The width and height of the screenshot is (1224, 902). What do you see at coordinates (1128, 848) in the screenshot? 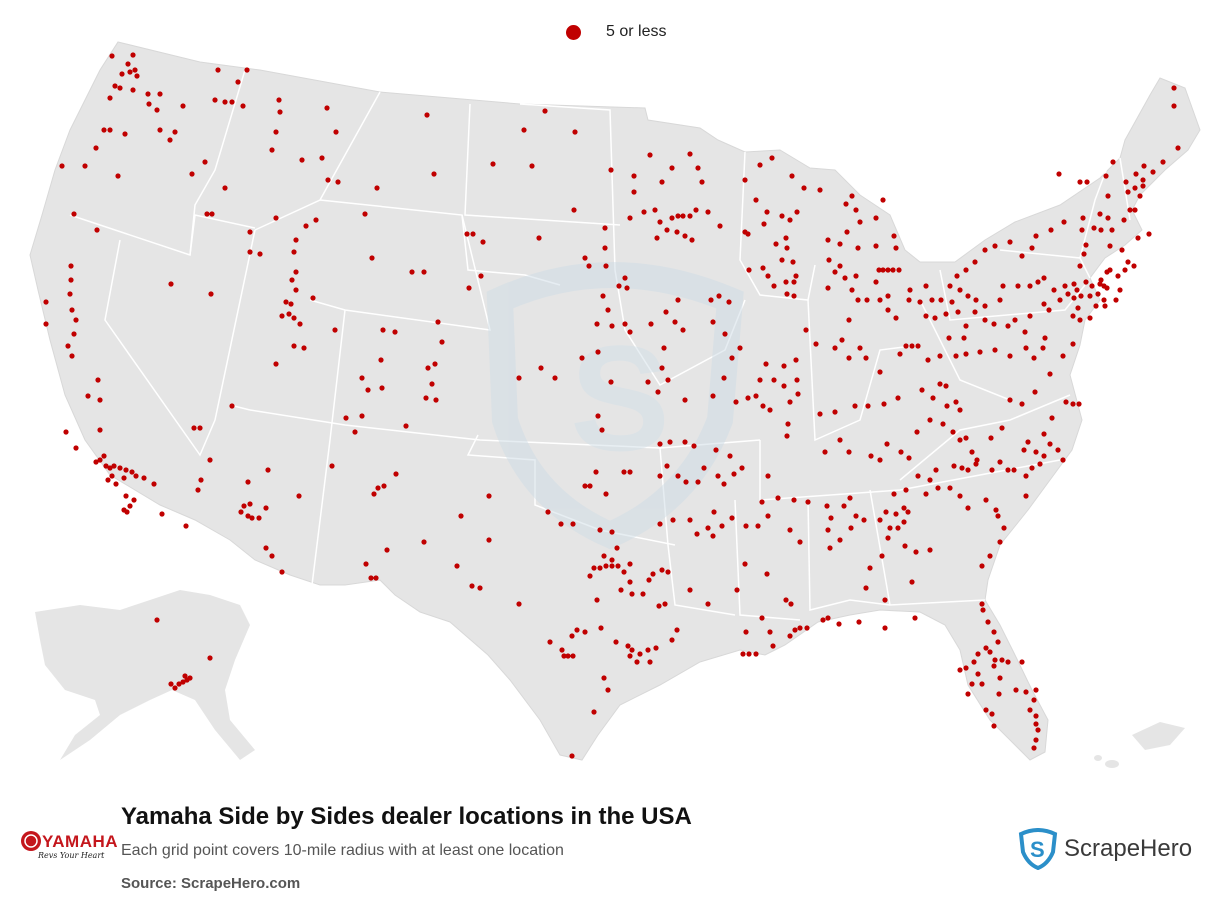
I see `scrapehero-name: ScrapeHero` at bounding box center [1128, 848].